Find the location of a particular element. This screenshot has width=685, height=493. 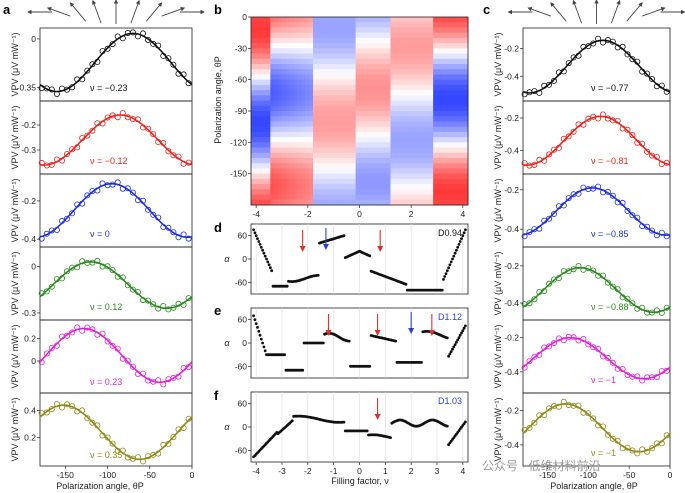

panel-a-fit-curve is located at coordinates (116, 355).